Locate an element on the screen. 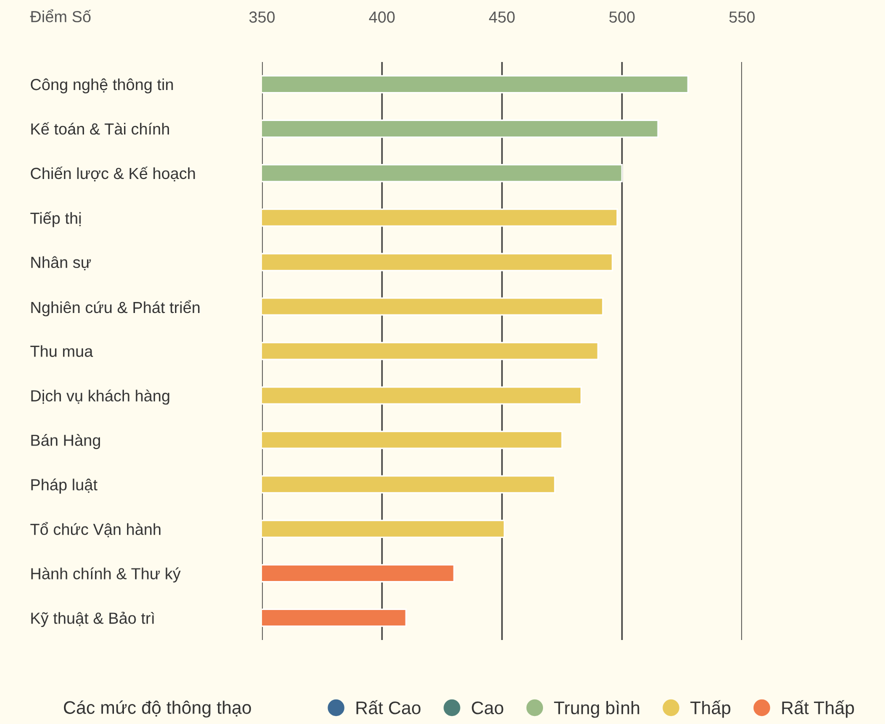 The width and height of the screenshot is (885, 724). y-tick-label: Tổ chức Vận hành is located at coordinates (95, 530).